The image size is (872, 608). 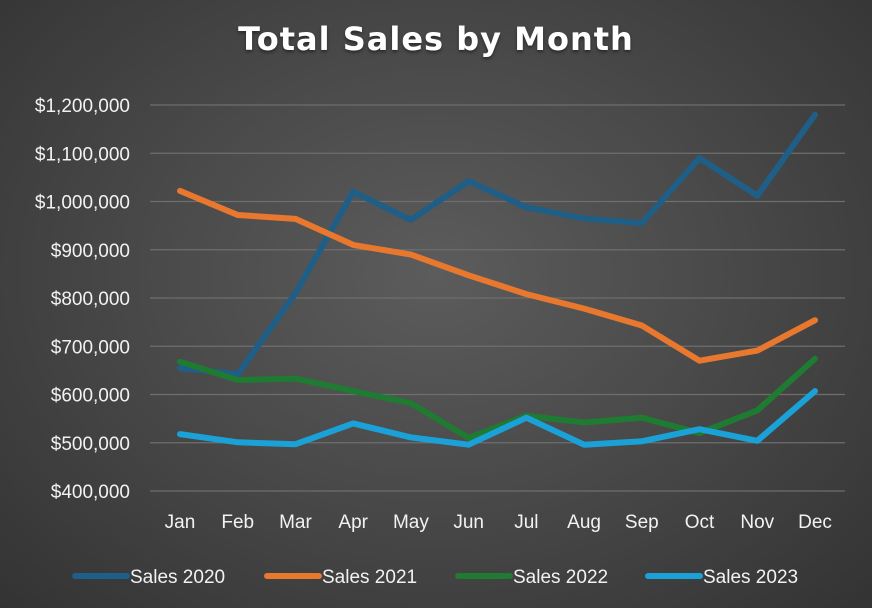 I want to click on y-tick-label: $600,000, so click(x=90, y=396).